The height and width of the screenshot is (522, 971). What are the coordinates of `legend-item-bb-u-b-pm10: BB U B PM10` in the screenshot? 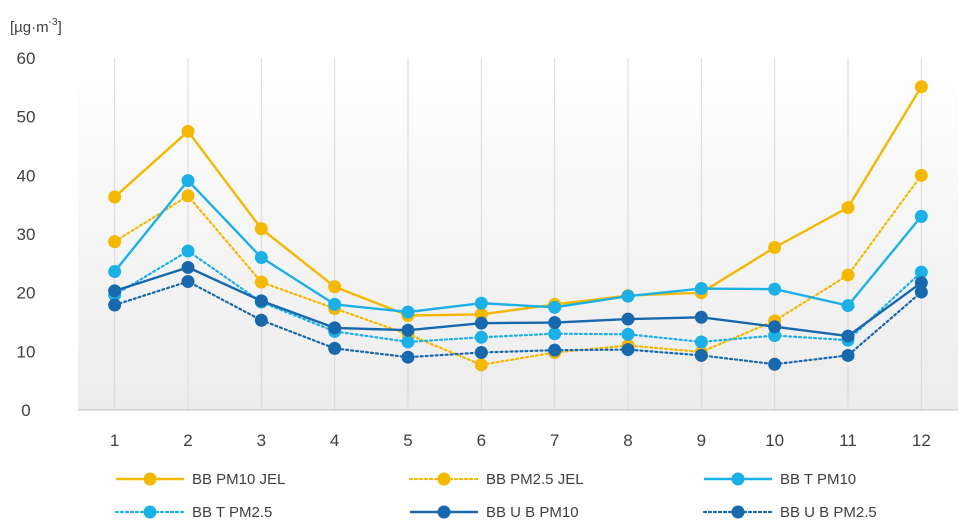 It's located at (494, 512).